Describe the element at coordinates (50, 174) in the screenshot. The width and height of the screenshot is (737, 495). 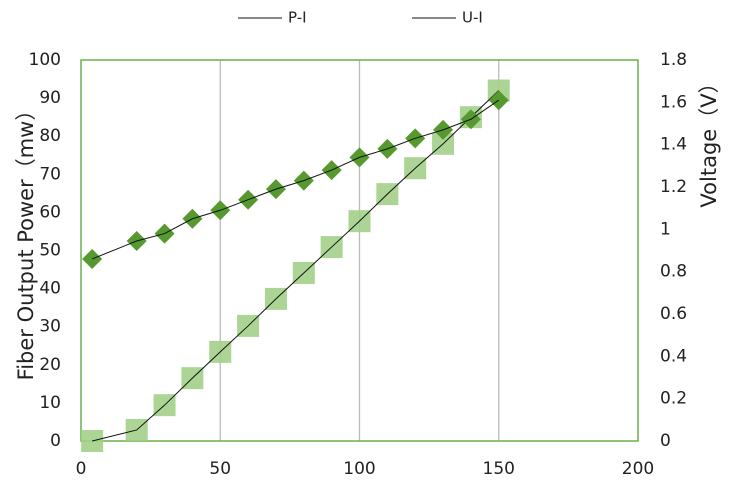
I see `y-tick-label: 70` at that location.